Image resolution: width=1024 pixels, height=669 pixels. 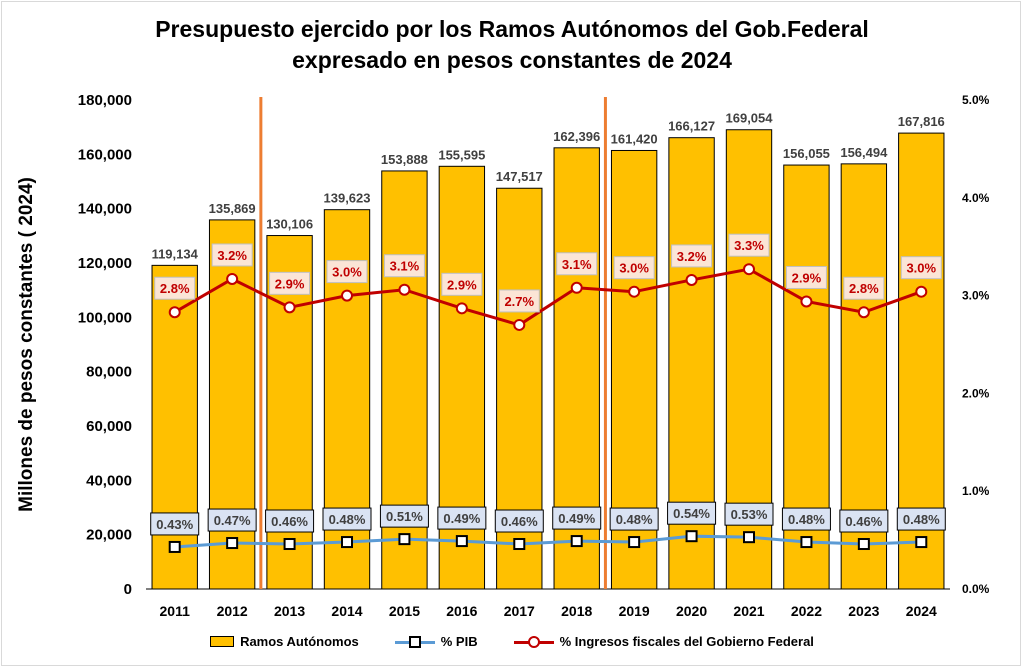 What do you see at coordinates (976, 198) in the screenshot?
I see `y2-tick-label: 4.0%` at bounding box center [976, 198].